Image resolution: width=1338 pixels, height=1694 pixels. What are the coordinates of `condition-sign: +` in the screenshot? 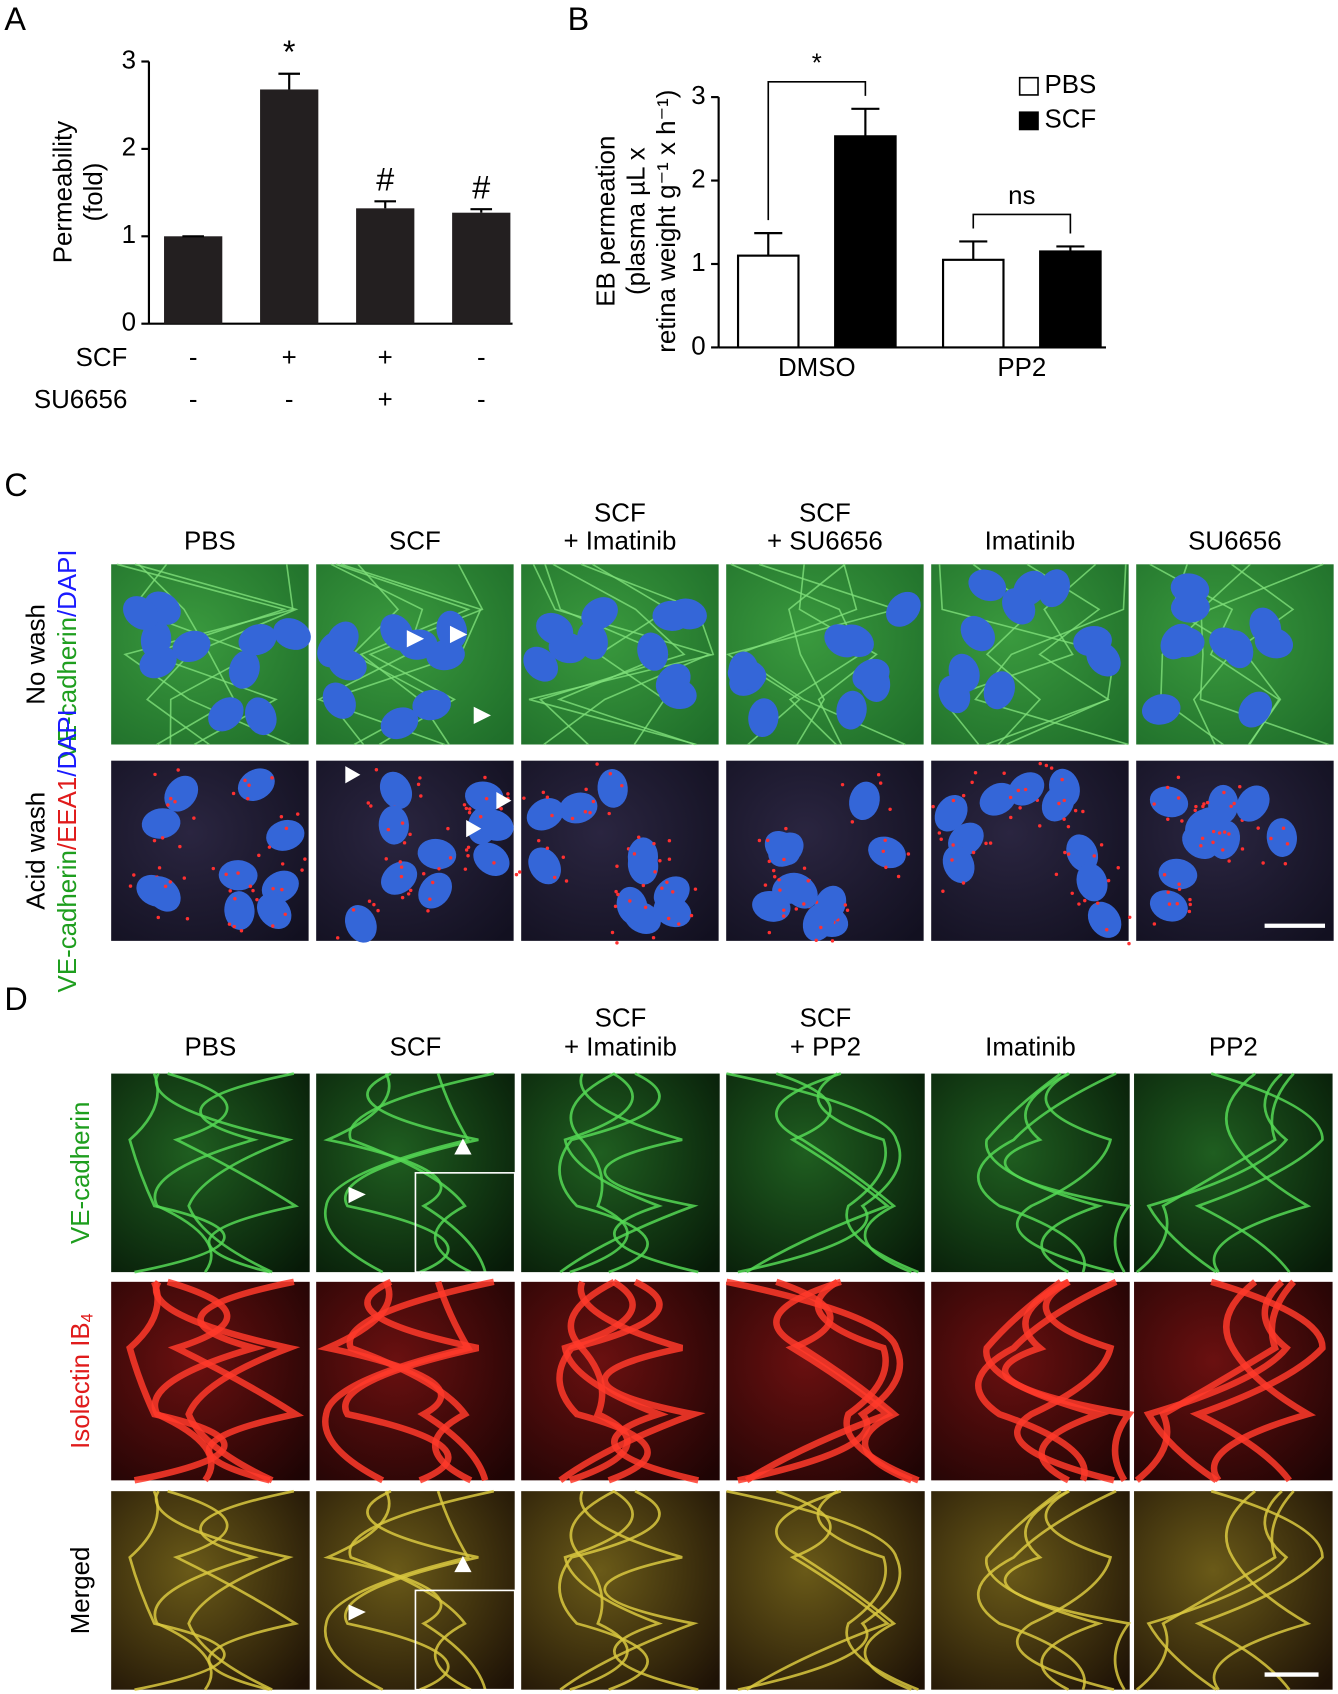 It's located at (385, 400).